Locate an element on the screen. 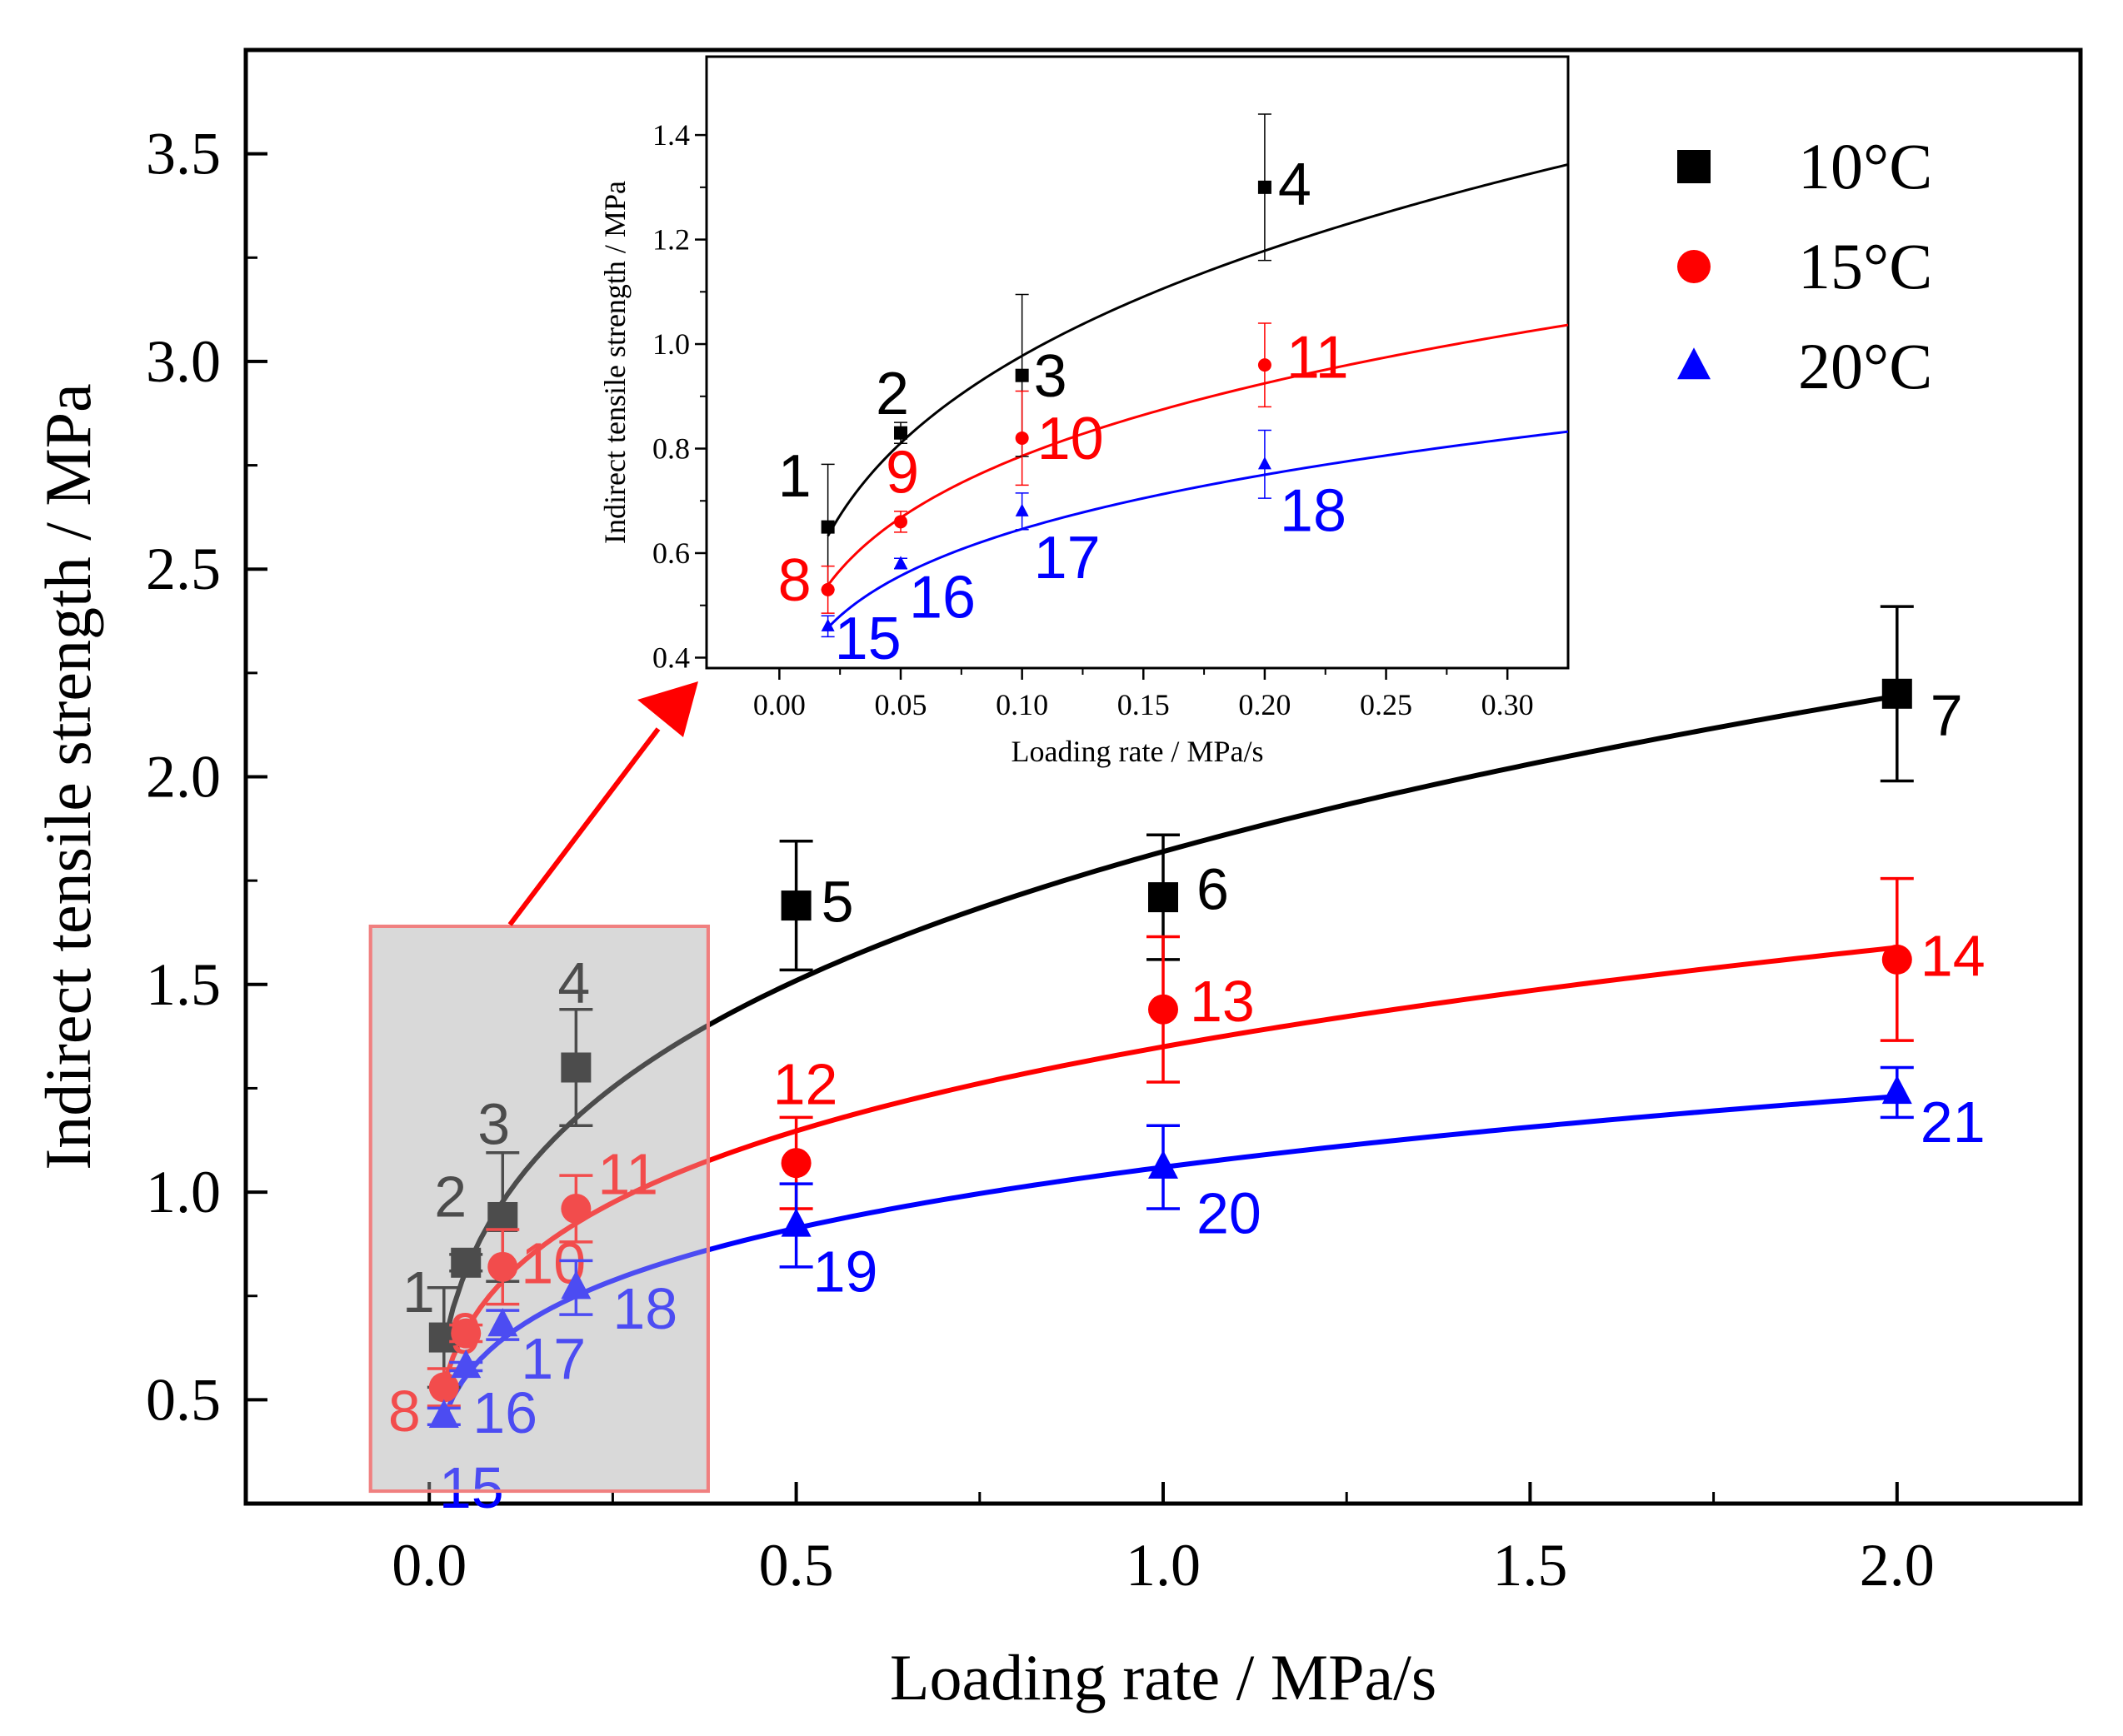 The width and height of the screenshot is (2123, 1736). main-y-tick-label: 3.0 is located at coordinates (183, 362).